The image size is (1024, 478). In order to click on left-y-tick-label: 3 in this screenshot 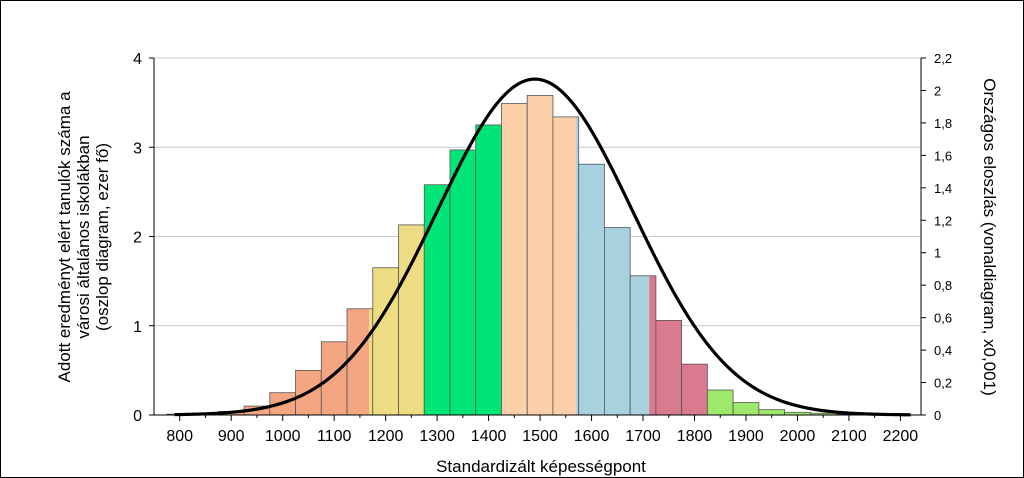, I will do `click(137, 148)`.